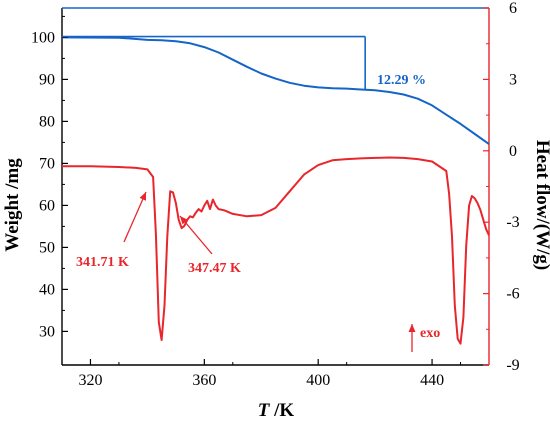 The height and width of the screenshot is (428, 550). What do you see at coordinates (512, 365) in the screenshot?
I see `y-right-tick-label: -9` at bounding box center [512, 365].